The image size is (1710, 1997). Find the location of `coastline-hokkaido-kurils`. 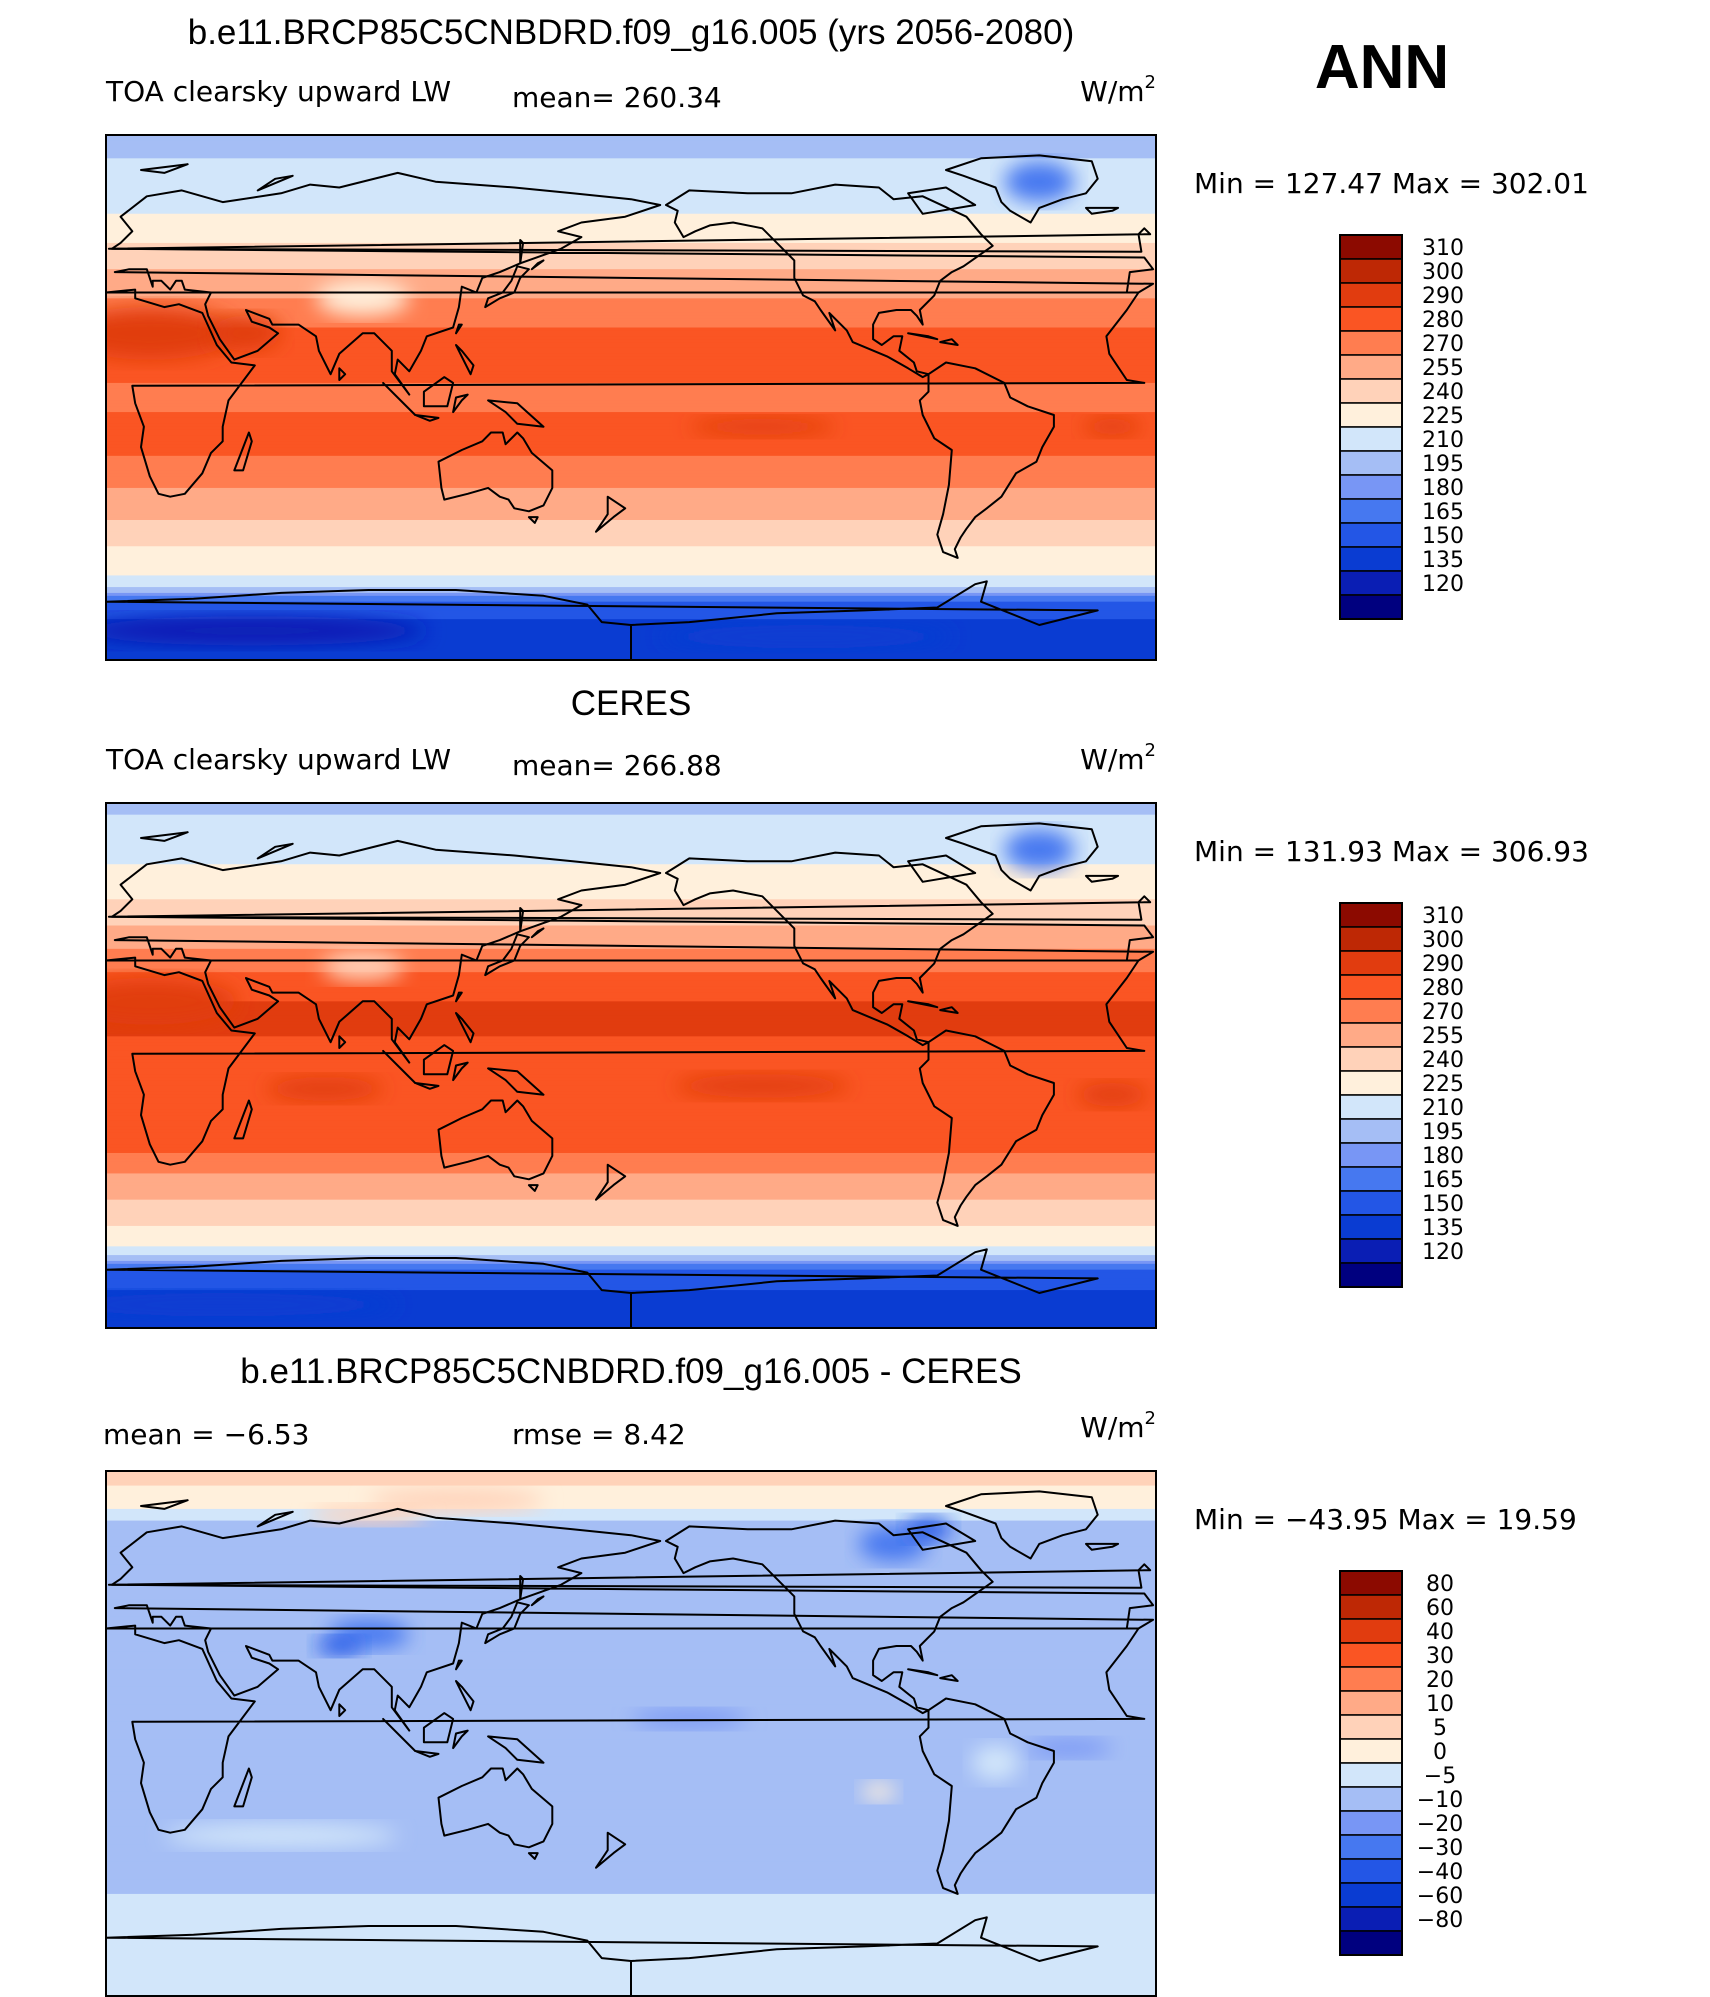

coastline-hokkaido-kurils is located at coordinates (537, 1601).